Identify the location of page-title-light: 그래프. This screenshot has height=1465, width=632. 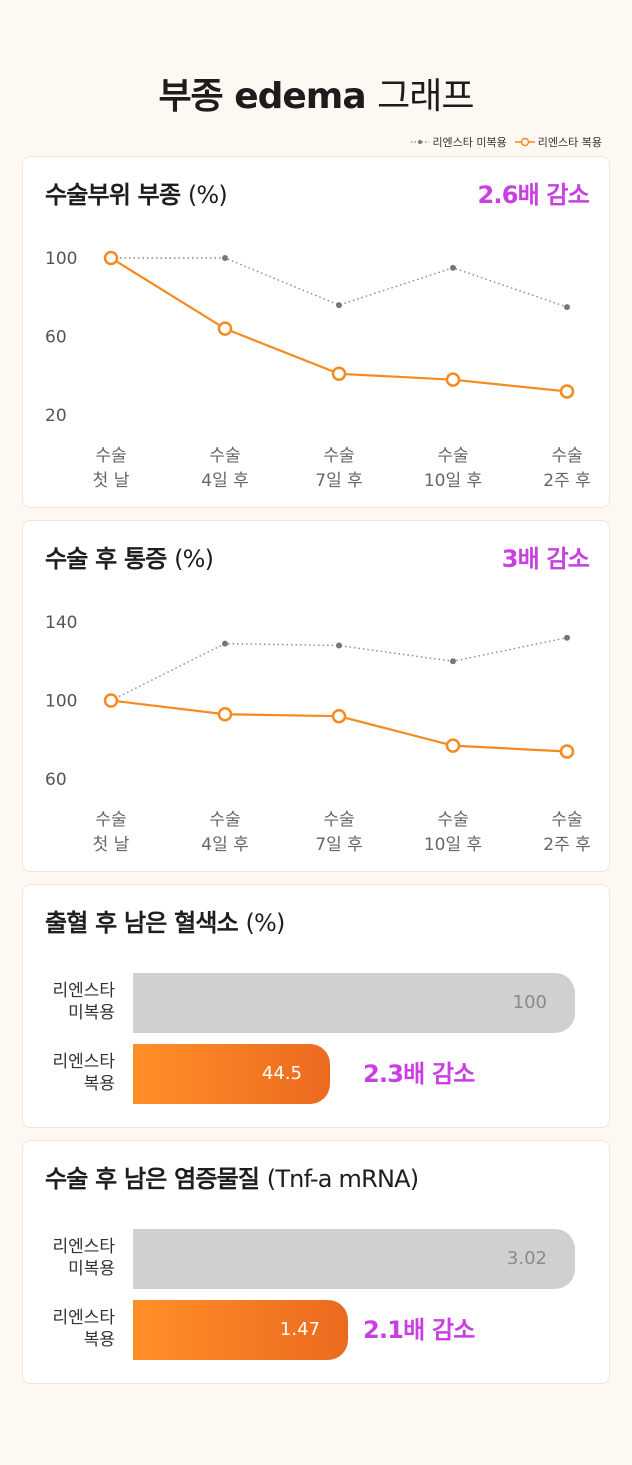
(425, 96).